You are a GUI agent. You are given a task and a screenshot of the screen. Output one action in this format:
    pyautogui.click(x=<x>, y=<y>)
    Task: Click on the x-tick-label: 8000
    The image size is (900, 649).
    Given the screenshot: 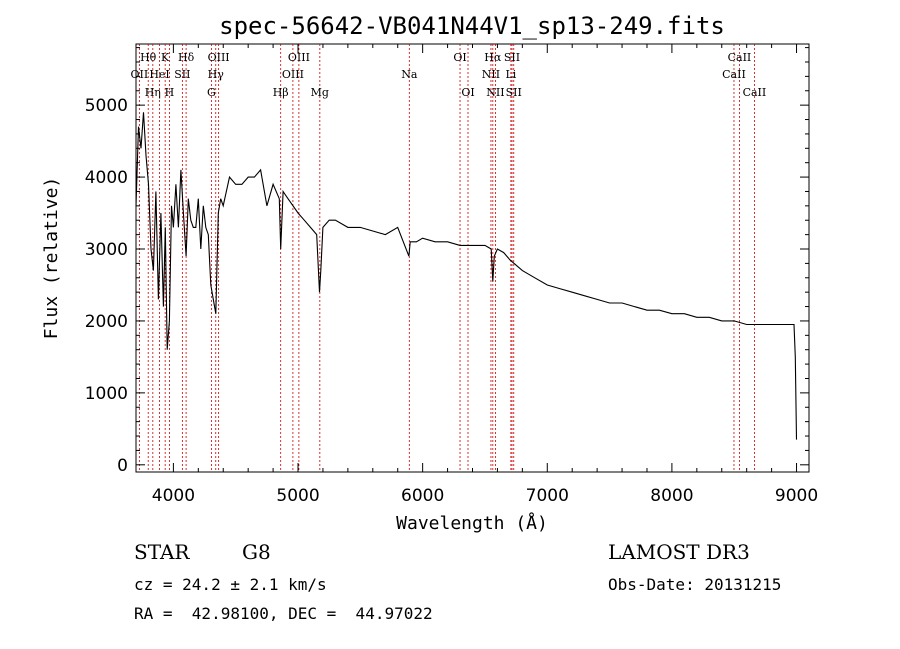 What is the action you would take?
    pyautogui.click(x=671, y=496)
    